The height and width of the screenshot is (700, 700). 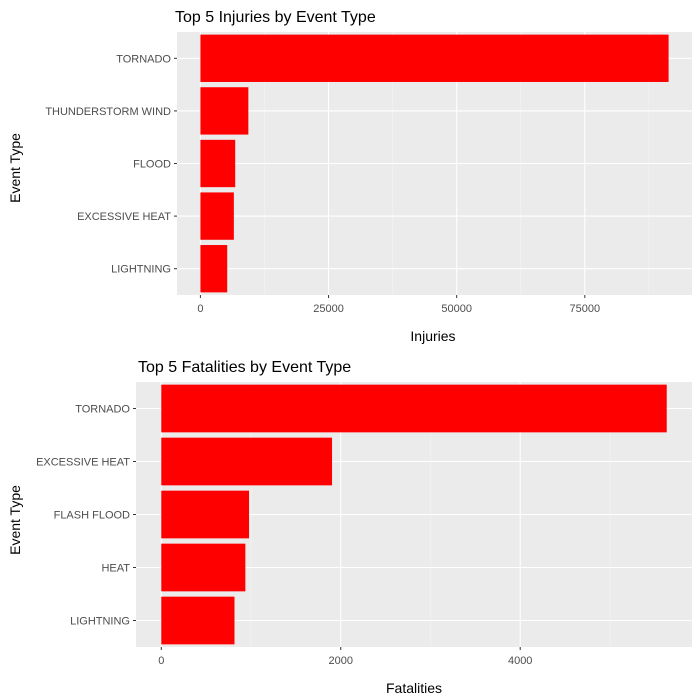 What do you see at coordinates (340, 661) in the screenshot?
I see `fatalities-x-tick-label: 2000` at bounding box center [340, 661].